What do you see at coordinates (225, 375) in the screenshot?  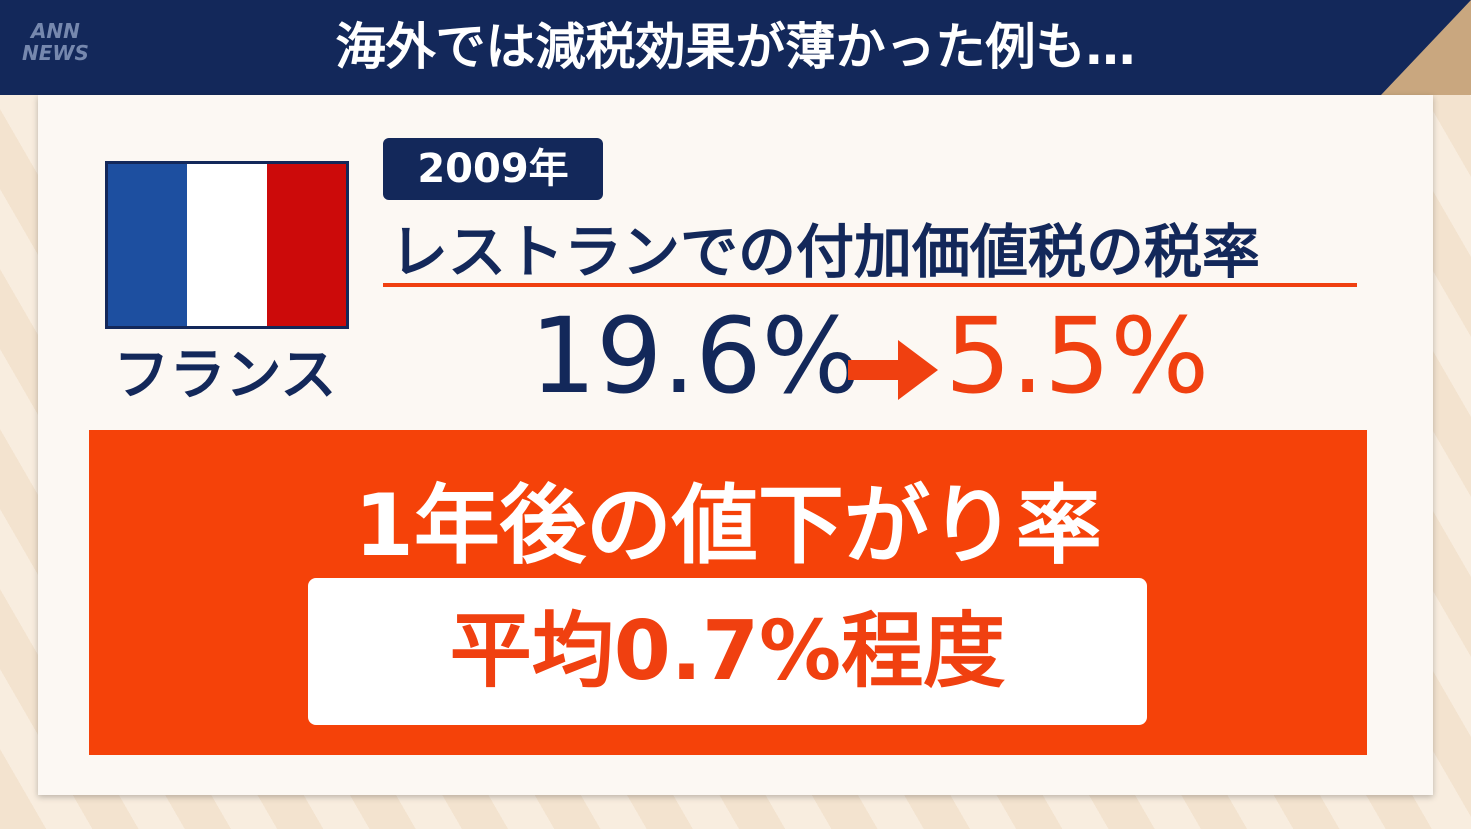 I see `country-name: フランス` at bounding box center [225, 375].